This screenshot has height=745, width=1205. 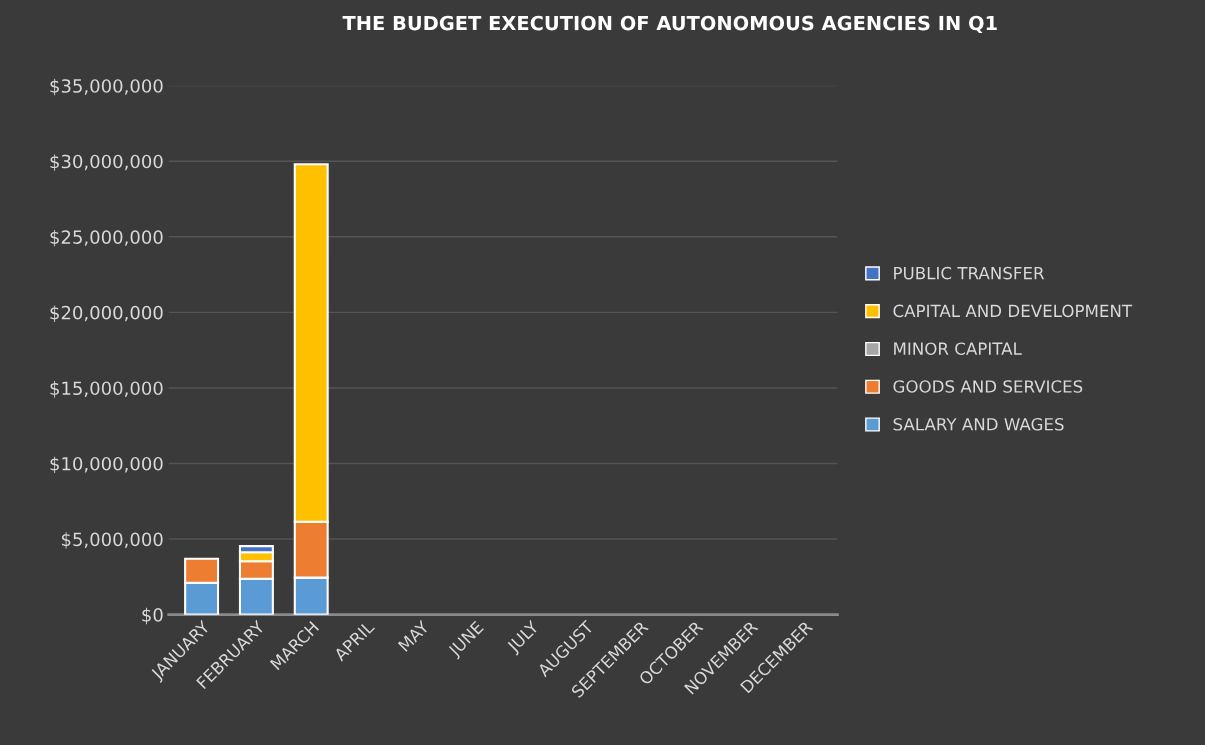 What do you see at coordinates (106, 162) in the screenshot?
I see `y-tick-label: $30,000,000` at bounding box center [106, 162].